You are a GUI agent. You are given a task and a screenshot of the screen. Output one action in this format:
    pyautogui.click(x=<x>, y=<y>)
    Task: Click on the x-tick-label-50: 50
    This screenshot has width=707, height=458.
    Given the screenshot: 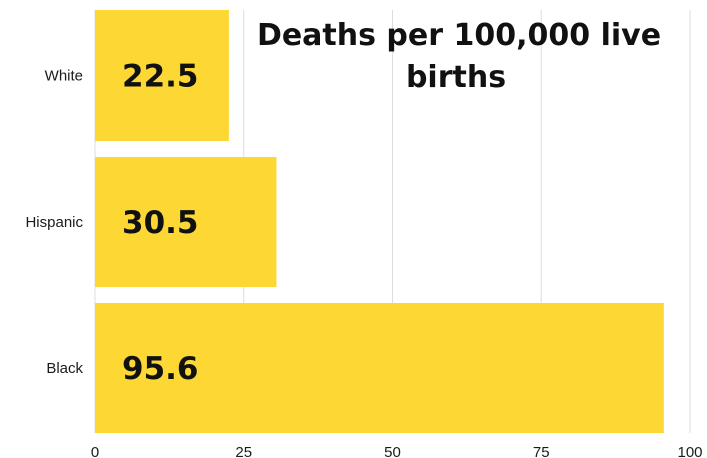 What is the action you would take?
    pyautogui.click(x=392, y=451)
    